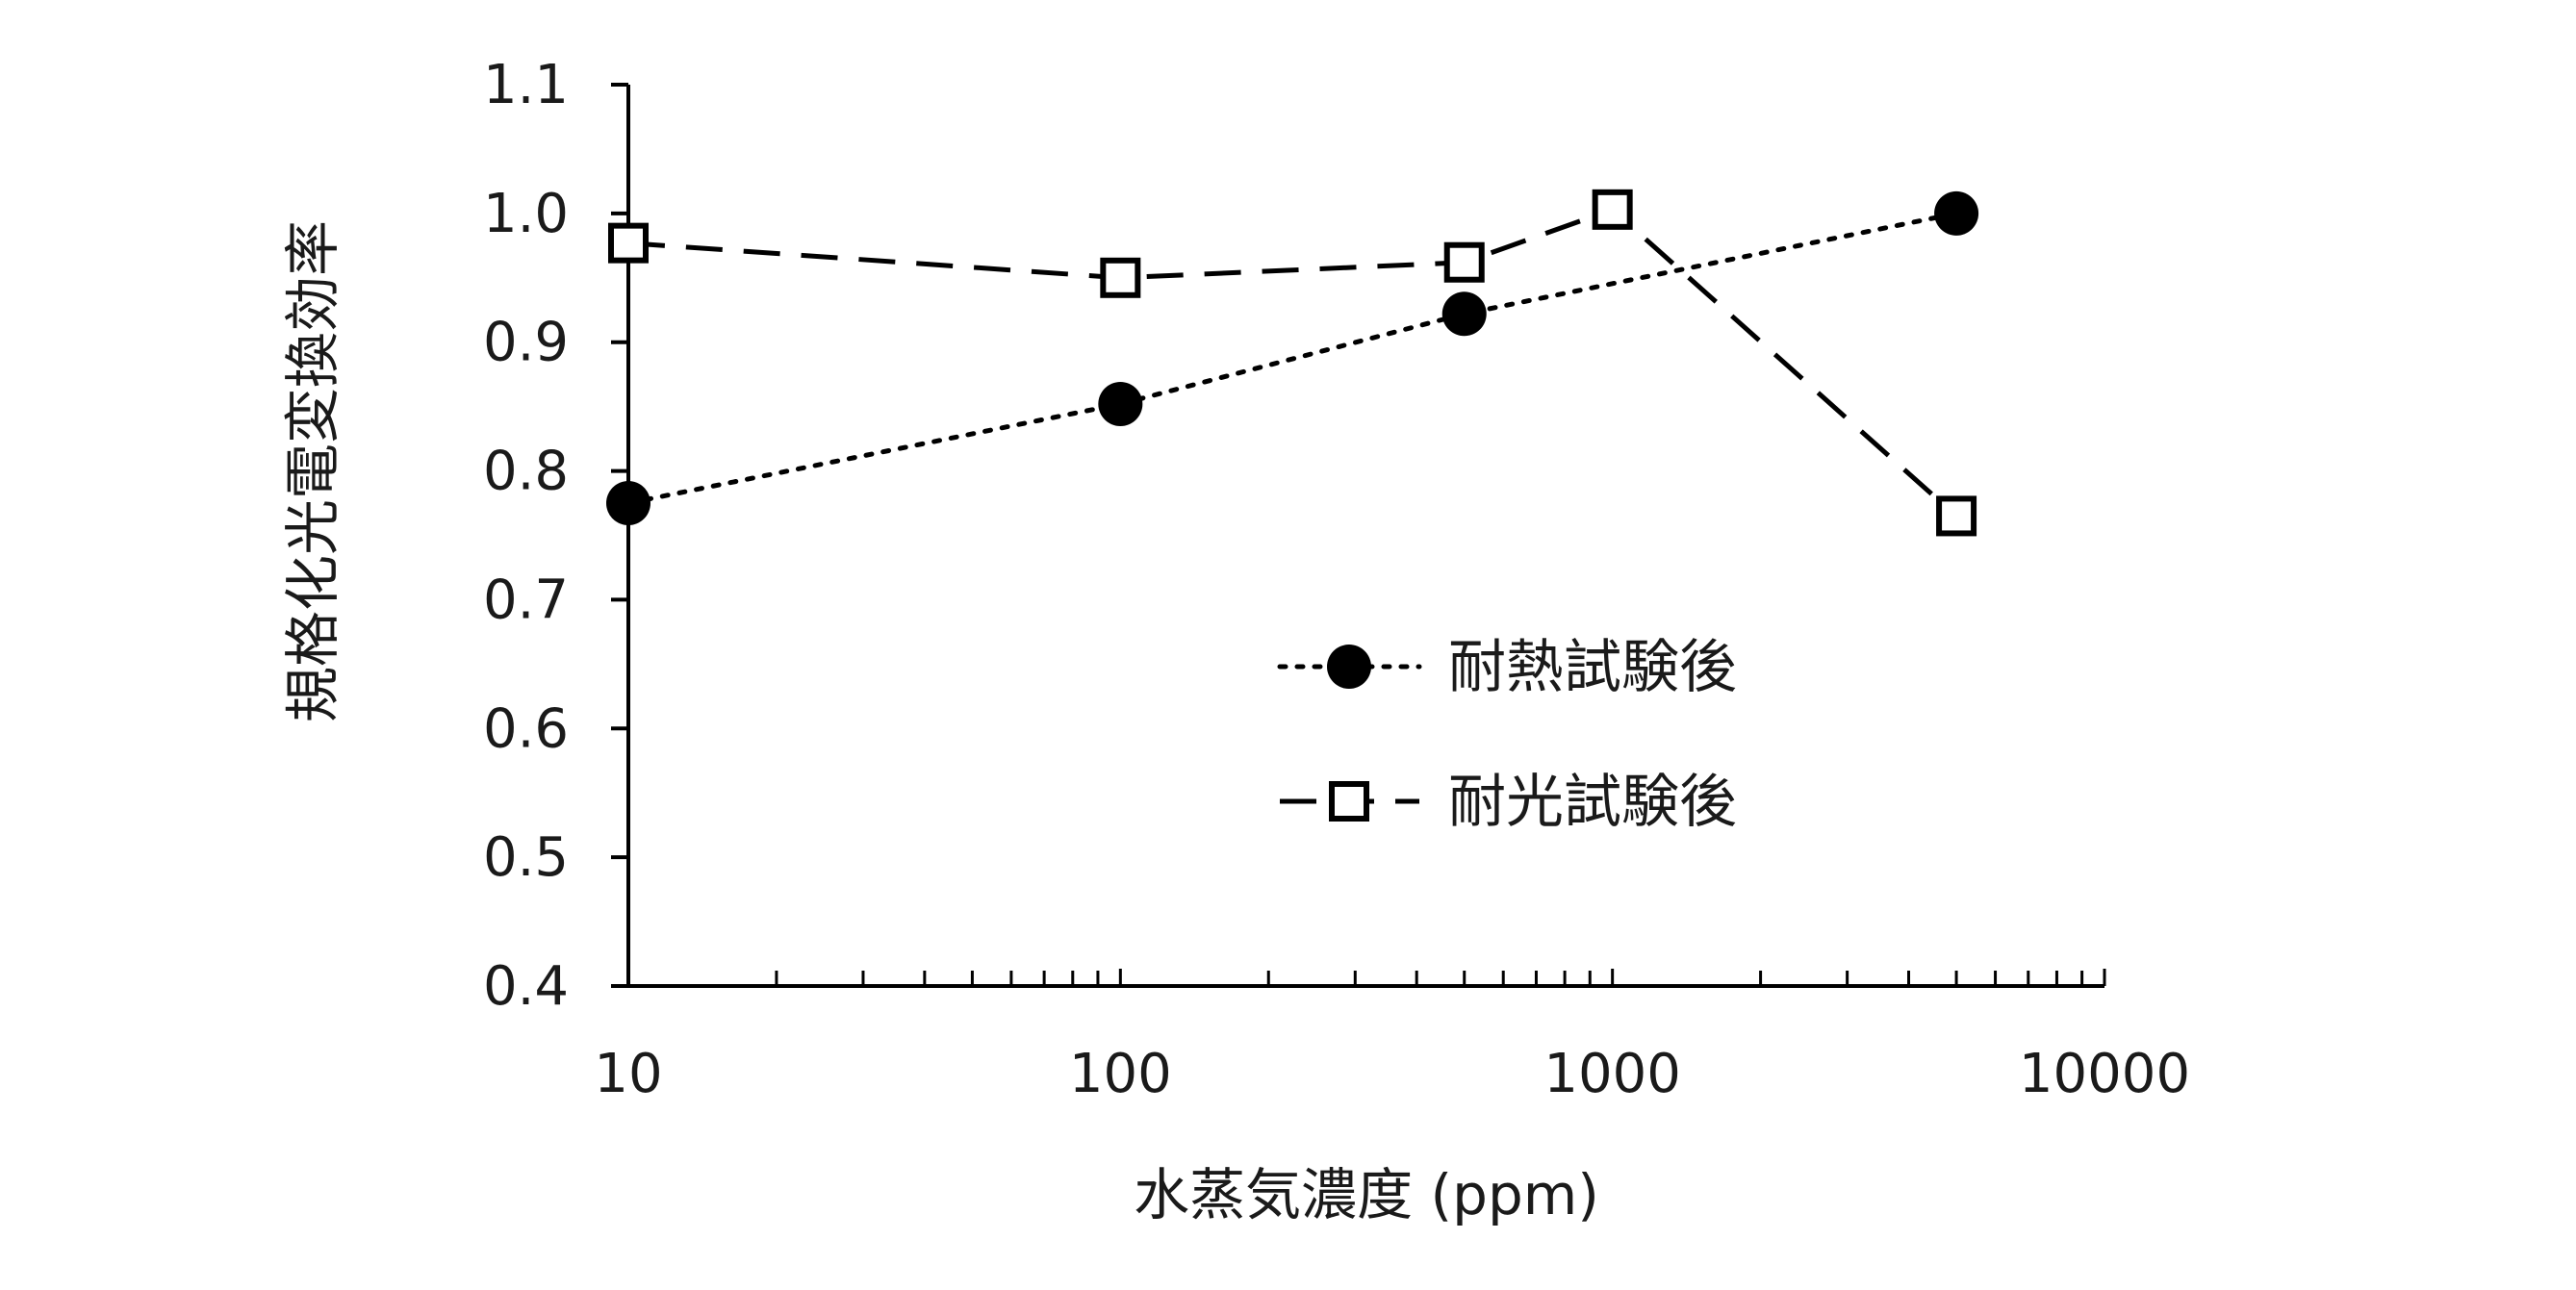 The image size is (2576, 1290). I want to click on y-tick-label: 0.8, so click(526, 472).